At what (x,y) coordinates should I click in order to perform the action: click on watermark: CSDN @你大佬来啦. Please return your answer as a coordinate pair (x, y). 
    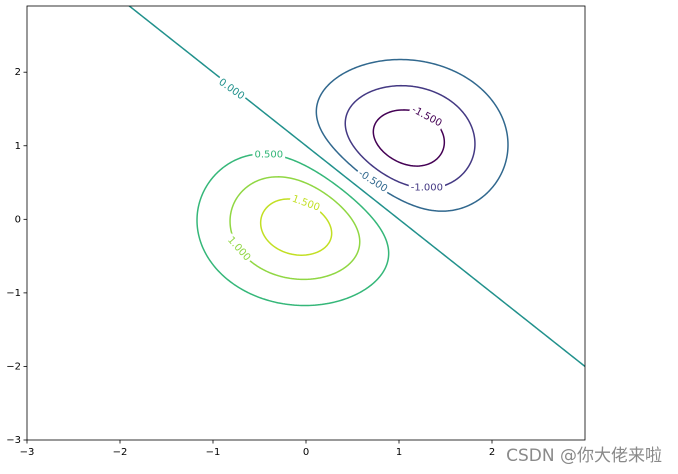
    Looking at the image, I should click on (584, 456).